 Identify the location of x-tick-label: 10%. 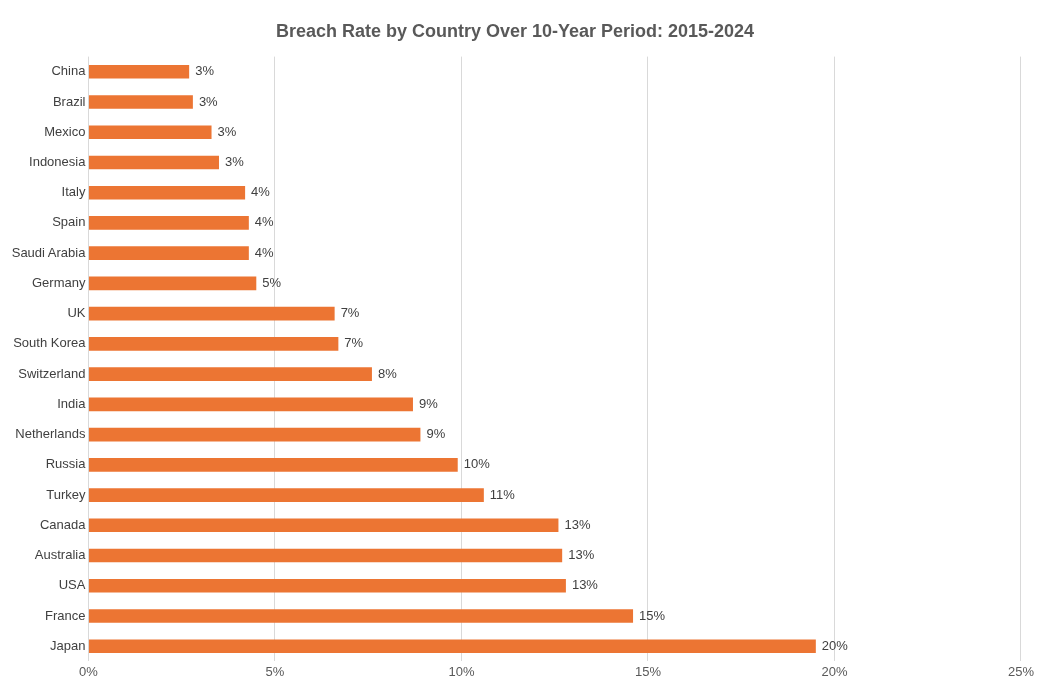
(461, 671).